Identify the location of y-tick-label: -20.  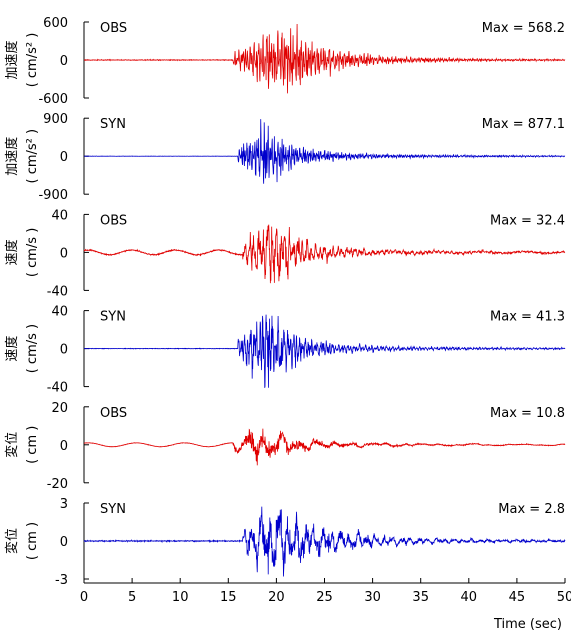
(57, 484).